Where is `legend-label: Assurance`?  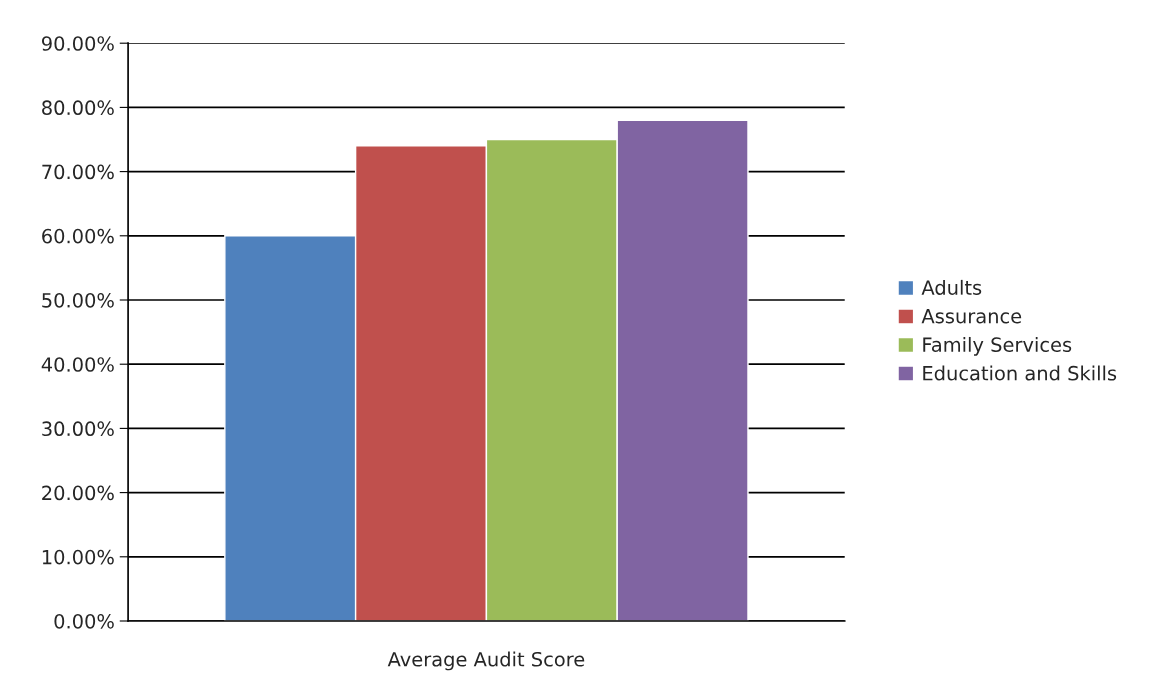 legend-label: Assurance is located at coordinates (971, 316).